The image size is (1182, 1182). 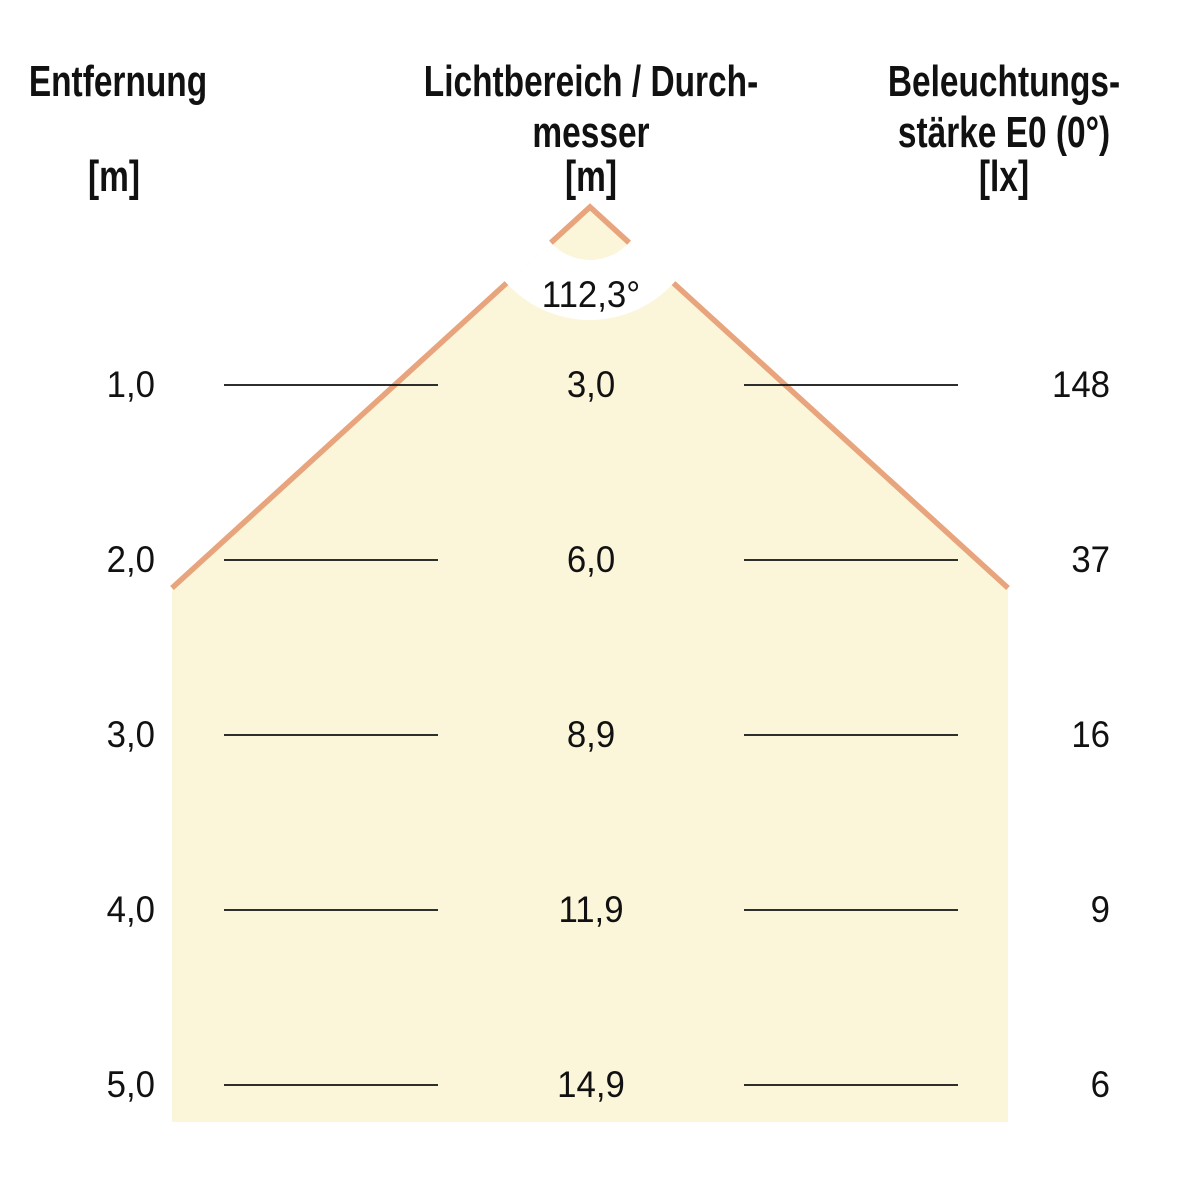 I want to click on illuminance-value: 16, so click(x=1090, y=734).